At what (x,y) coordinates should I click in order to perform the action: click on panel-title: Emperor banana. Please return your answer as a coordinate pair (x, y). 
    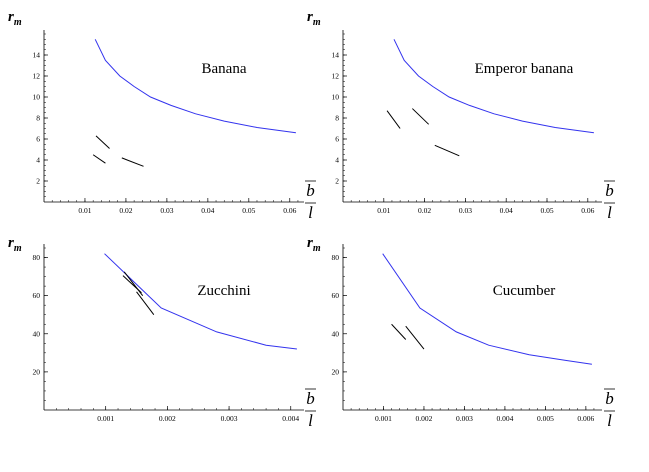
    Looking at the image, I should click on (524, 69).